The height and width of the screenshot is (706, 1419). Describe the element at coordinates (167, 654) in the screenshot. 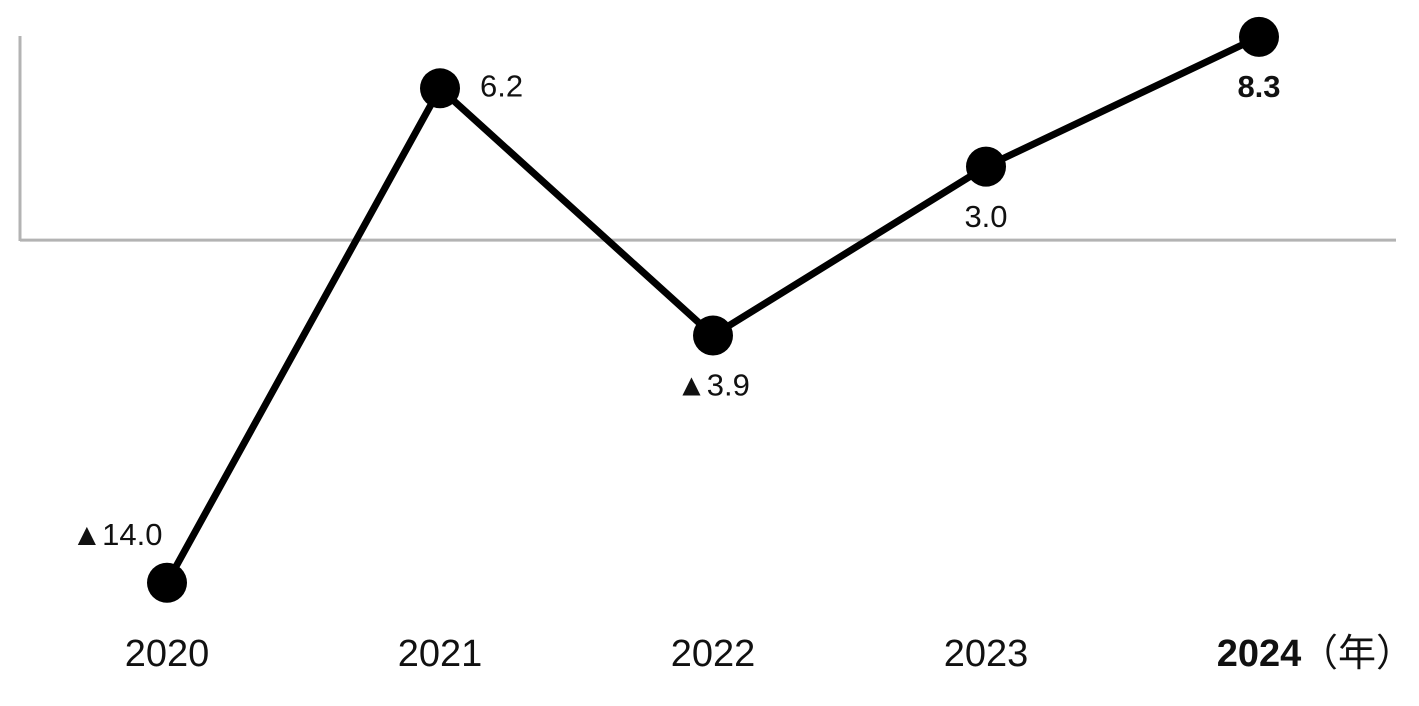

I see `x-tick-label: 2020` at that location.